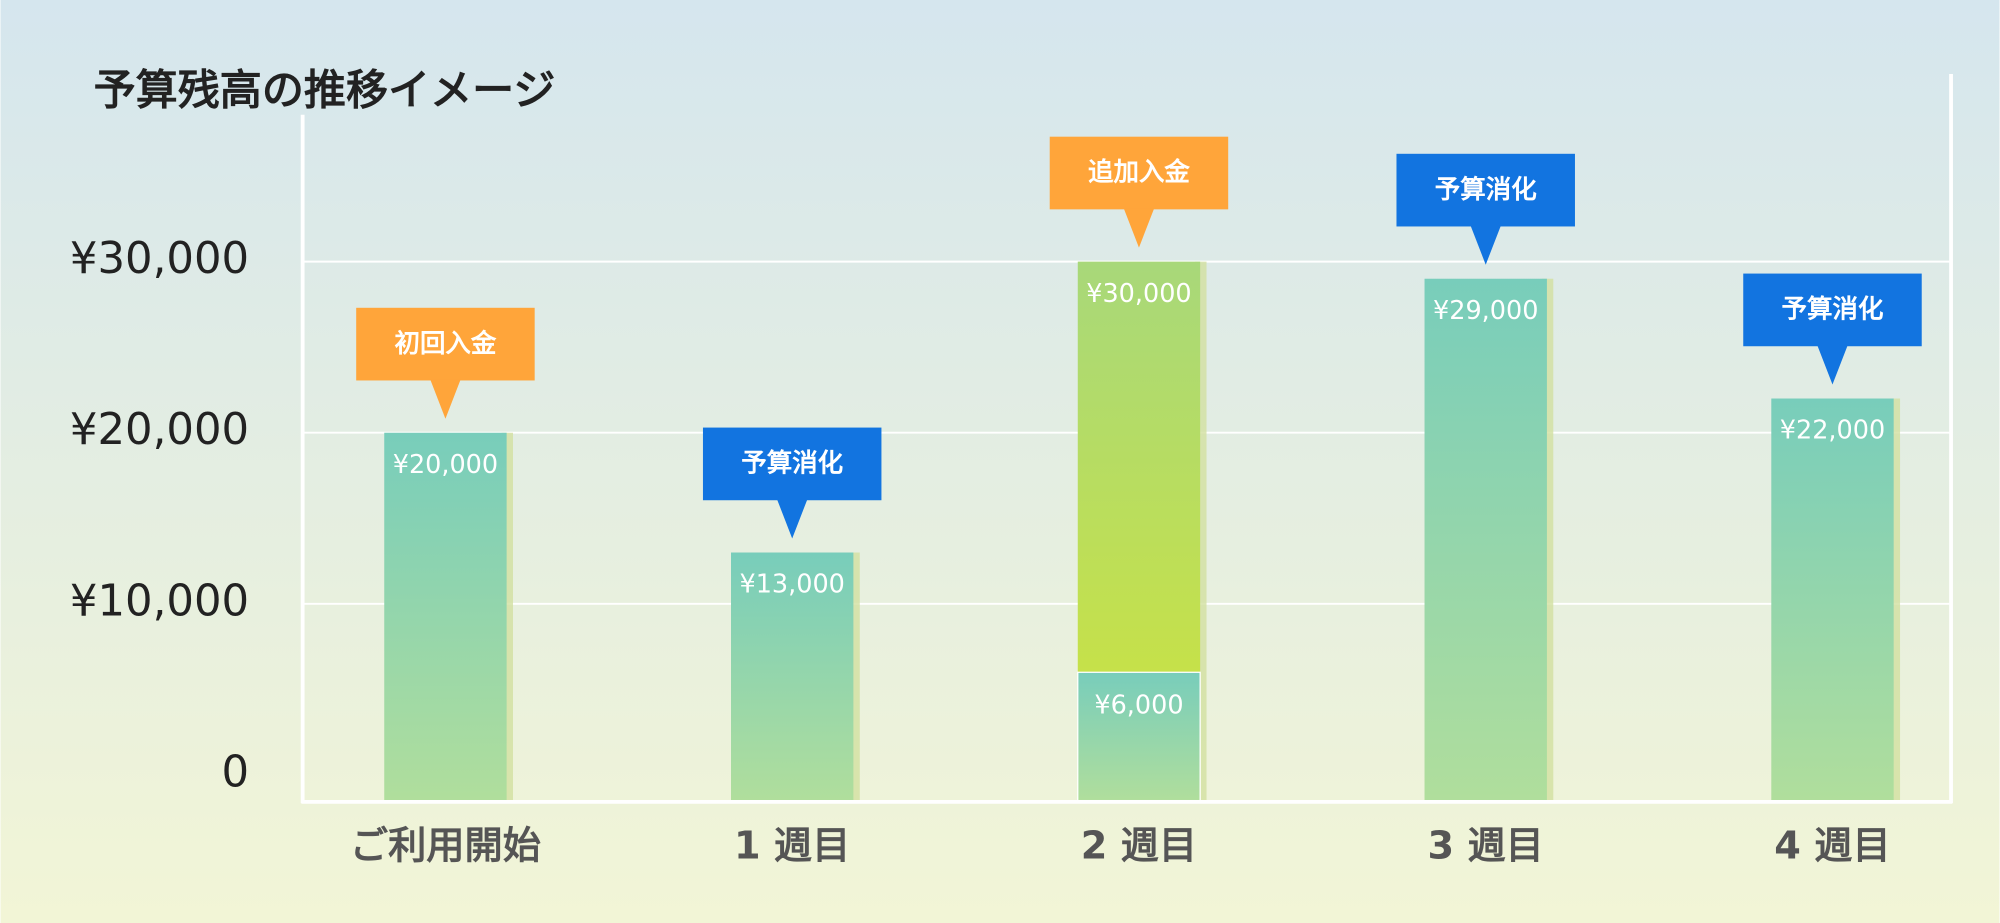 This screenshot has height=923, width=2000. Describe the element at coordinates (792, 846) in the screenshot. I see `x-tick-label: 1 週目` at that location.